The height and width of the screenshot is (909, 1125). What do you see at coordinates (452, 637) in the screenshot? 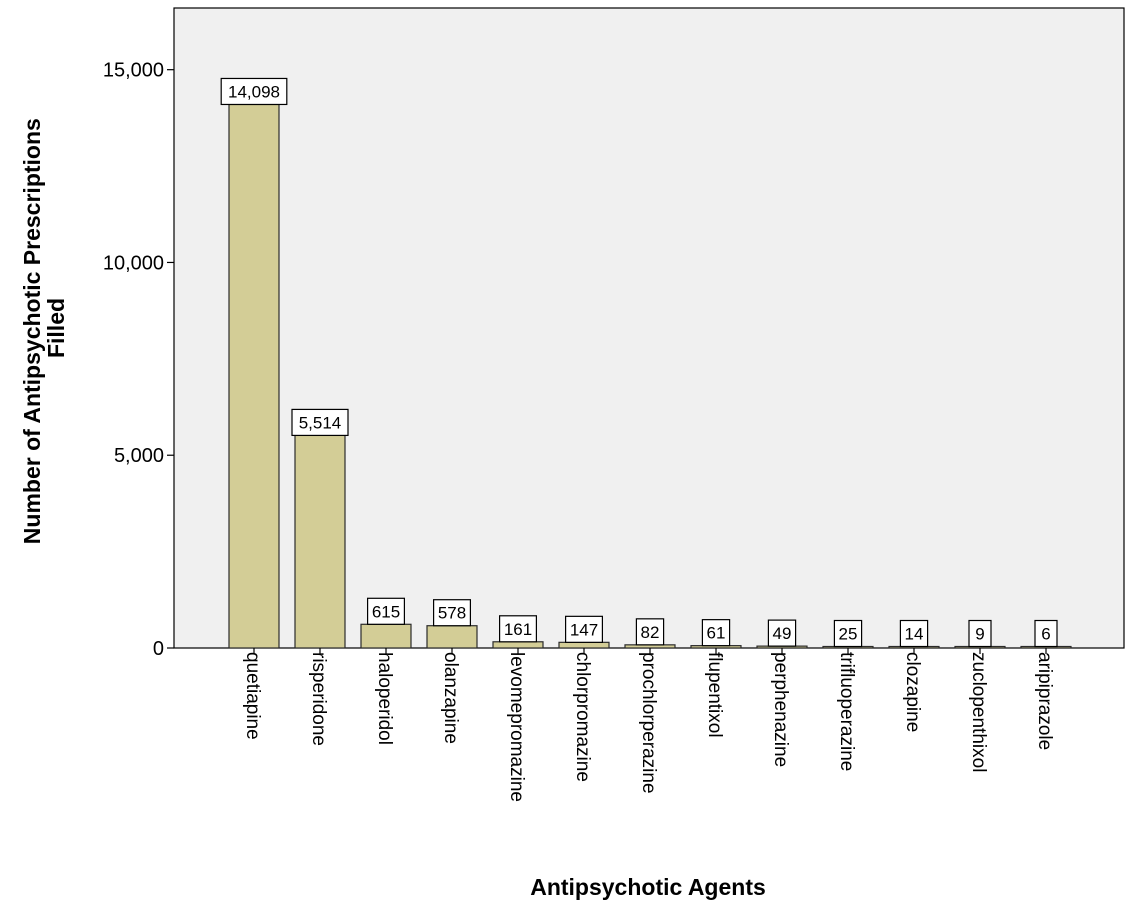
I see `bar-olanzapine` at bounding box center [452, 637].